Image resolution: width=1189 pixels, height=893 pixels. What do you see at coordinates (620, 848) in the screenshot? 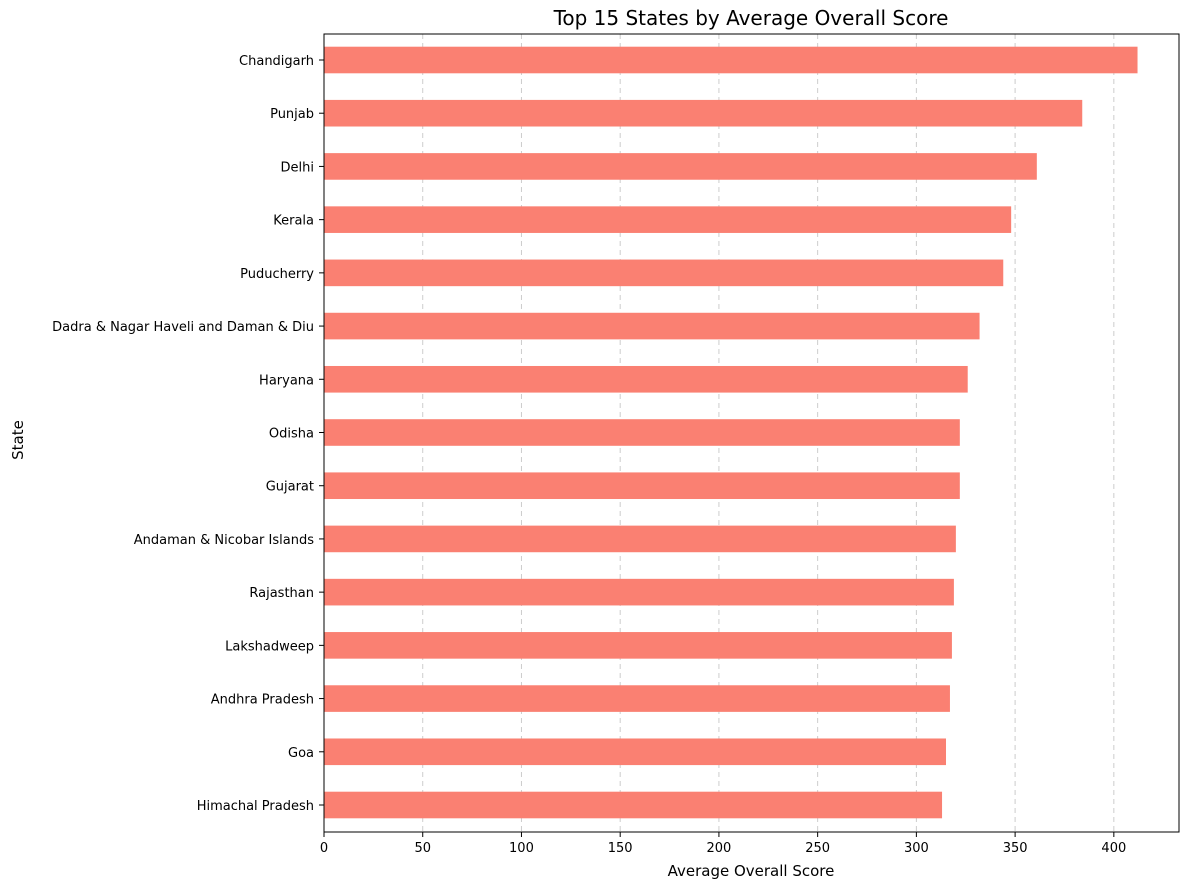
I see `x-tick-label: 150` at bounding box center [620, 848].